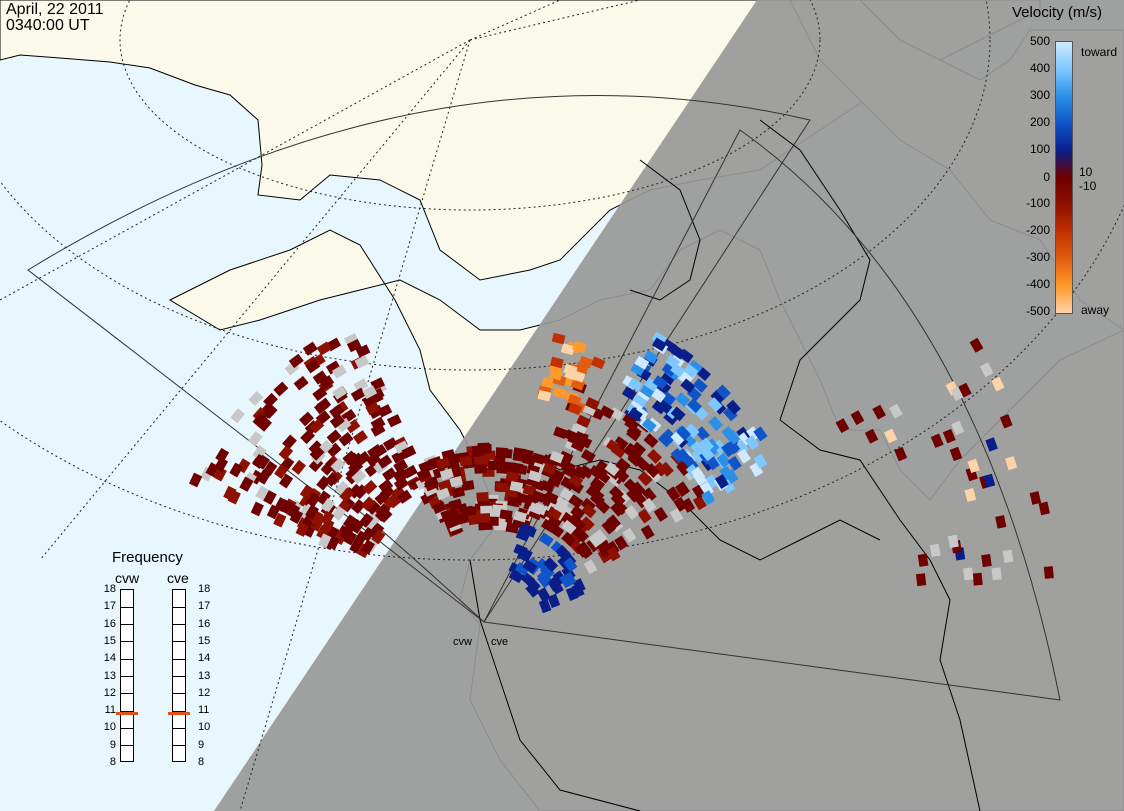  Describe the element at coordinates (55, 9) in the screenshot. I see `date-label: April, 22 2011` at that location.